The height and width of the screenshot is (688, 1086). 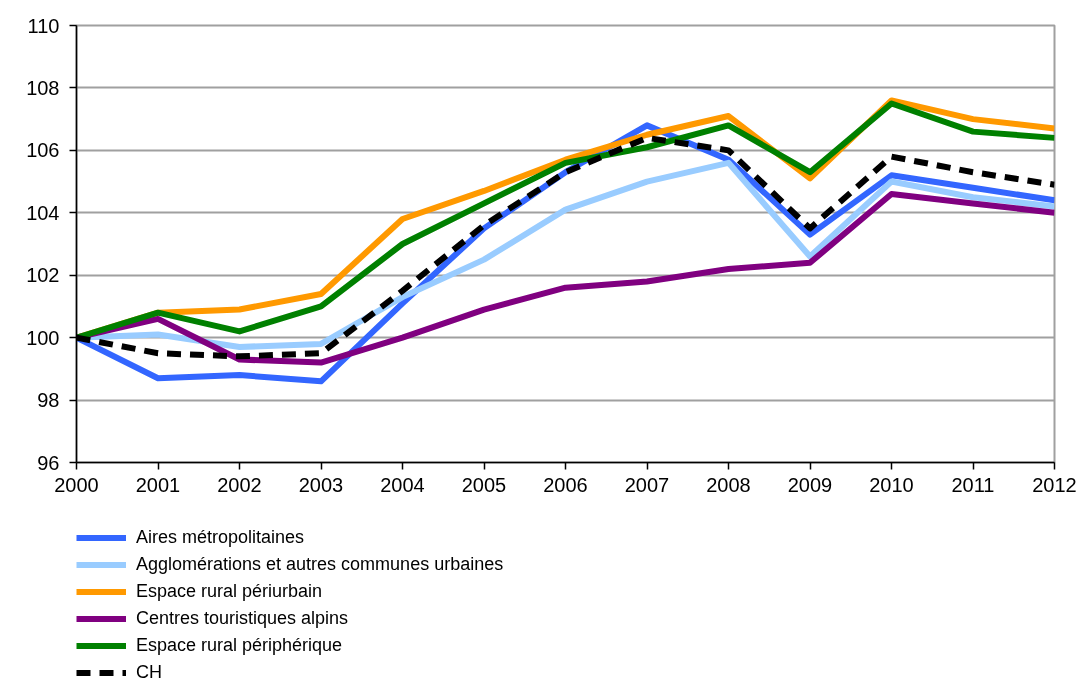 What do you see at coordinates (158, 484) in the screenshot?
I see `x-tick-label: 2001` at bounding box center [158, 484].